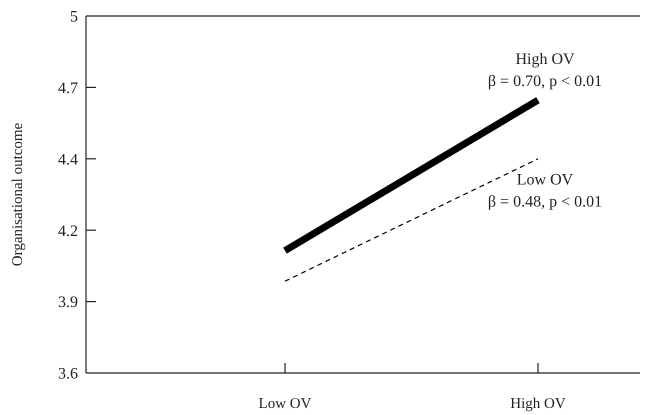 This screenshot has height=415, width=652. I want to click on y-tick-label: 3.9, so click(68, 303).